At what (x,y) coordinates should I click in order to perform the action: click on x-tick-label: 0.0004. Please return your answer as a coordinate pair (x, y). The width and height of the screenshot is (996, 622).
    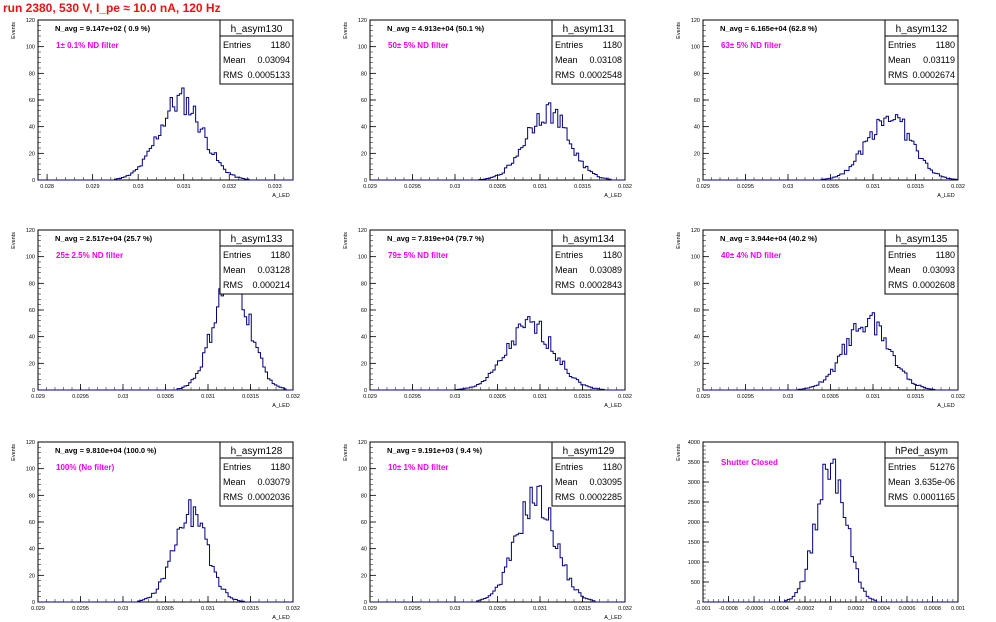
    Looking at the image, I should click on (881, 609).